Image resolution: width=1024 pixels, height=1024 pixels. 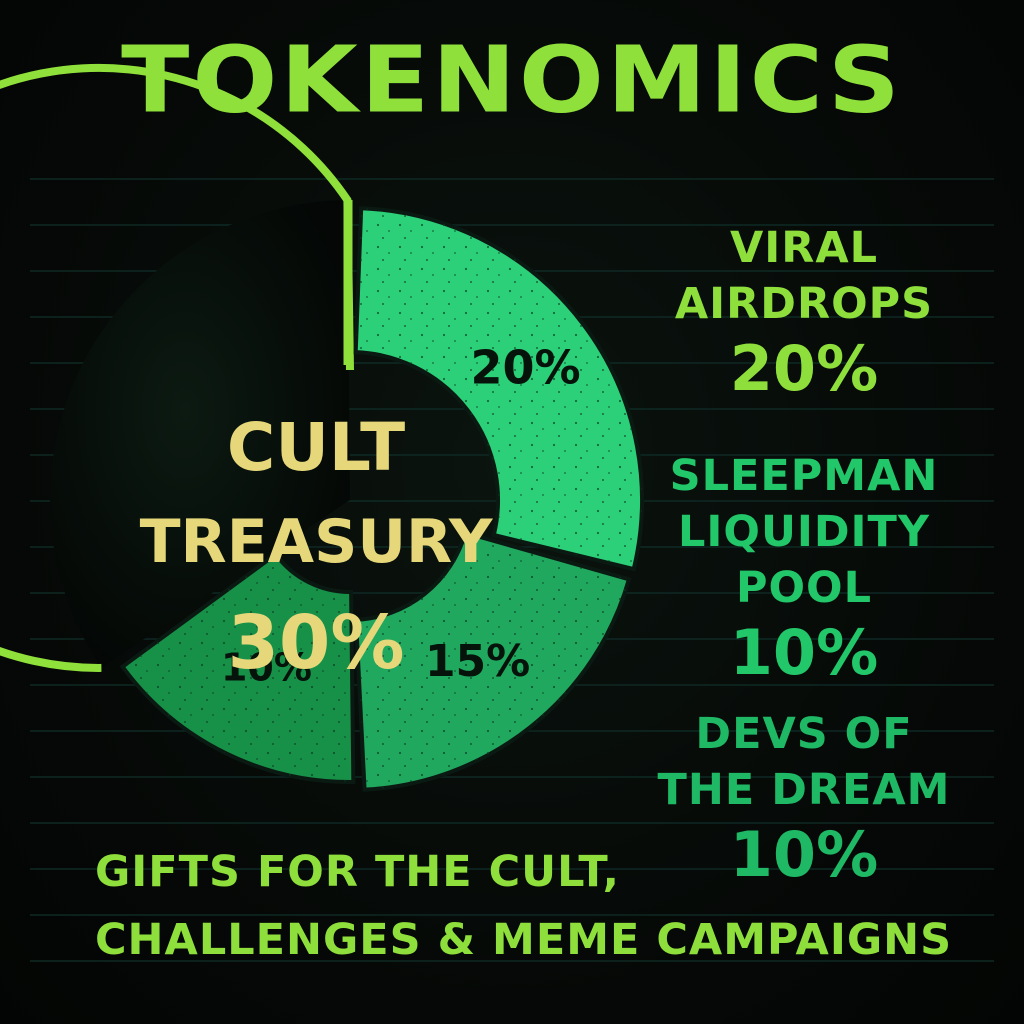 What do you see at coordinates (804, 734) in the screenshot?
I see `legend-label-line: DEVS OF` at bounding box center [804, 734].